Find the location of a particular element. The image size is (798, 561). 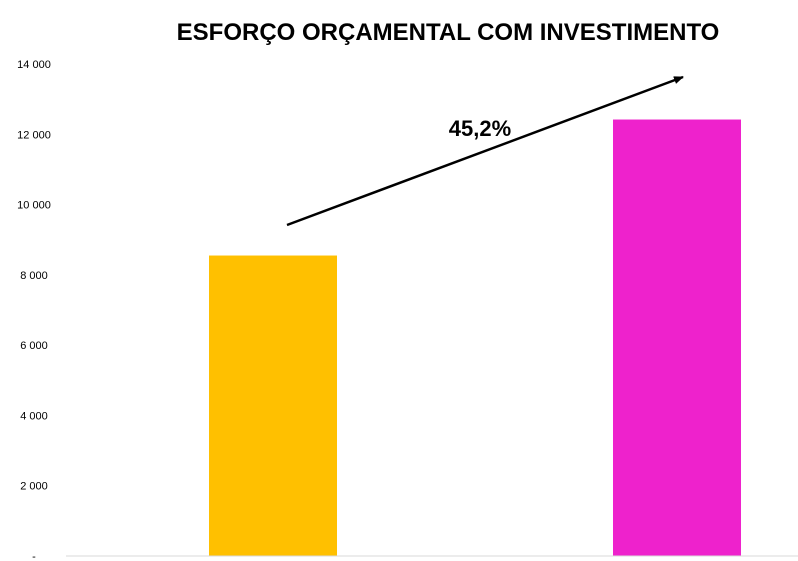

growth-percent-label: 45,2% is located at coordinates (480, 128).